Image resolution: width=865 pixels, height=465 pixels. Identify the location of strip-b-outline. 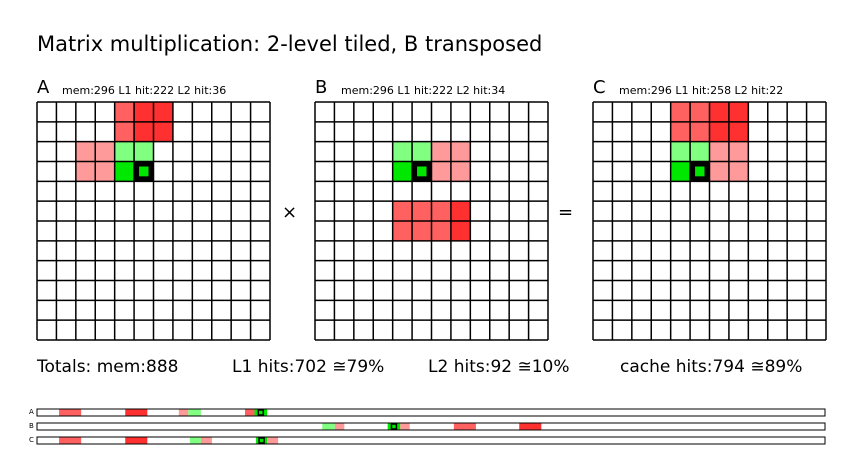
(431, 426).